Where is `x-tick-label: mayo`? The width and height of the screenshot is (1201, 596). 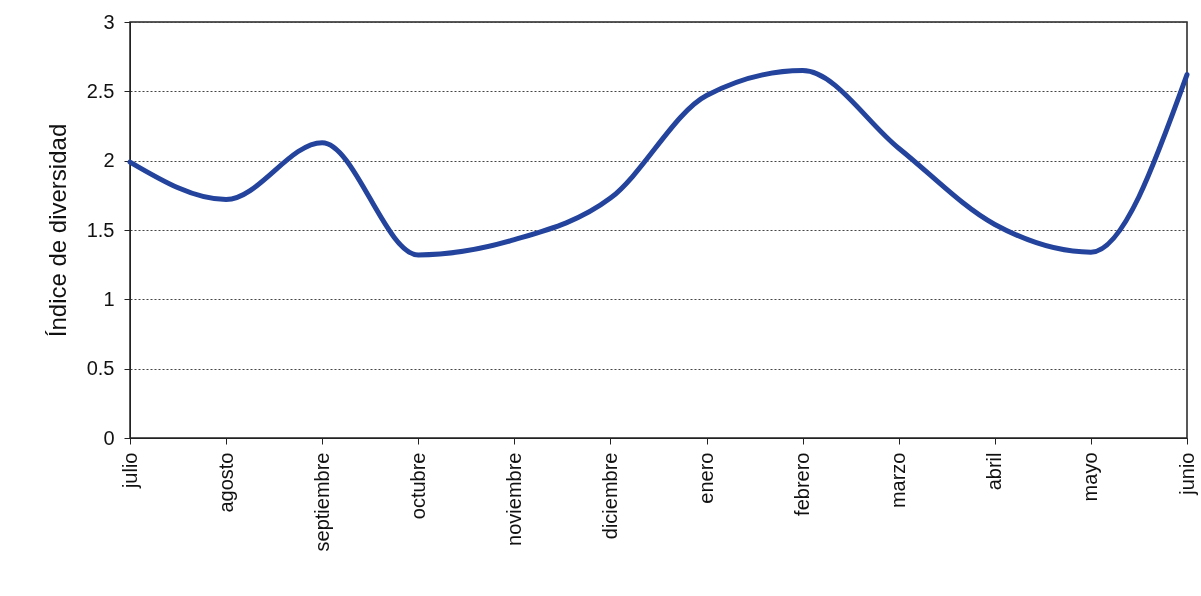 x-tick-label: mayo is located at coordinates (1090, 477).